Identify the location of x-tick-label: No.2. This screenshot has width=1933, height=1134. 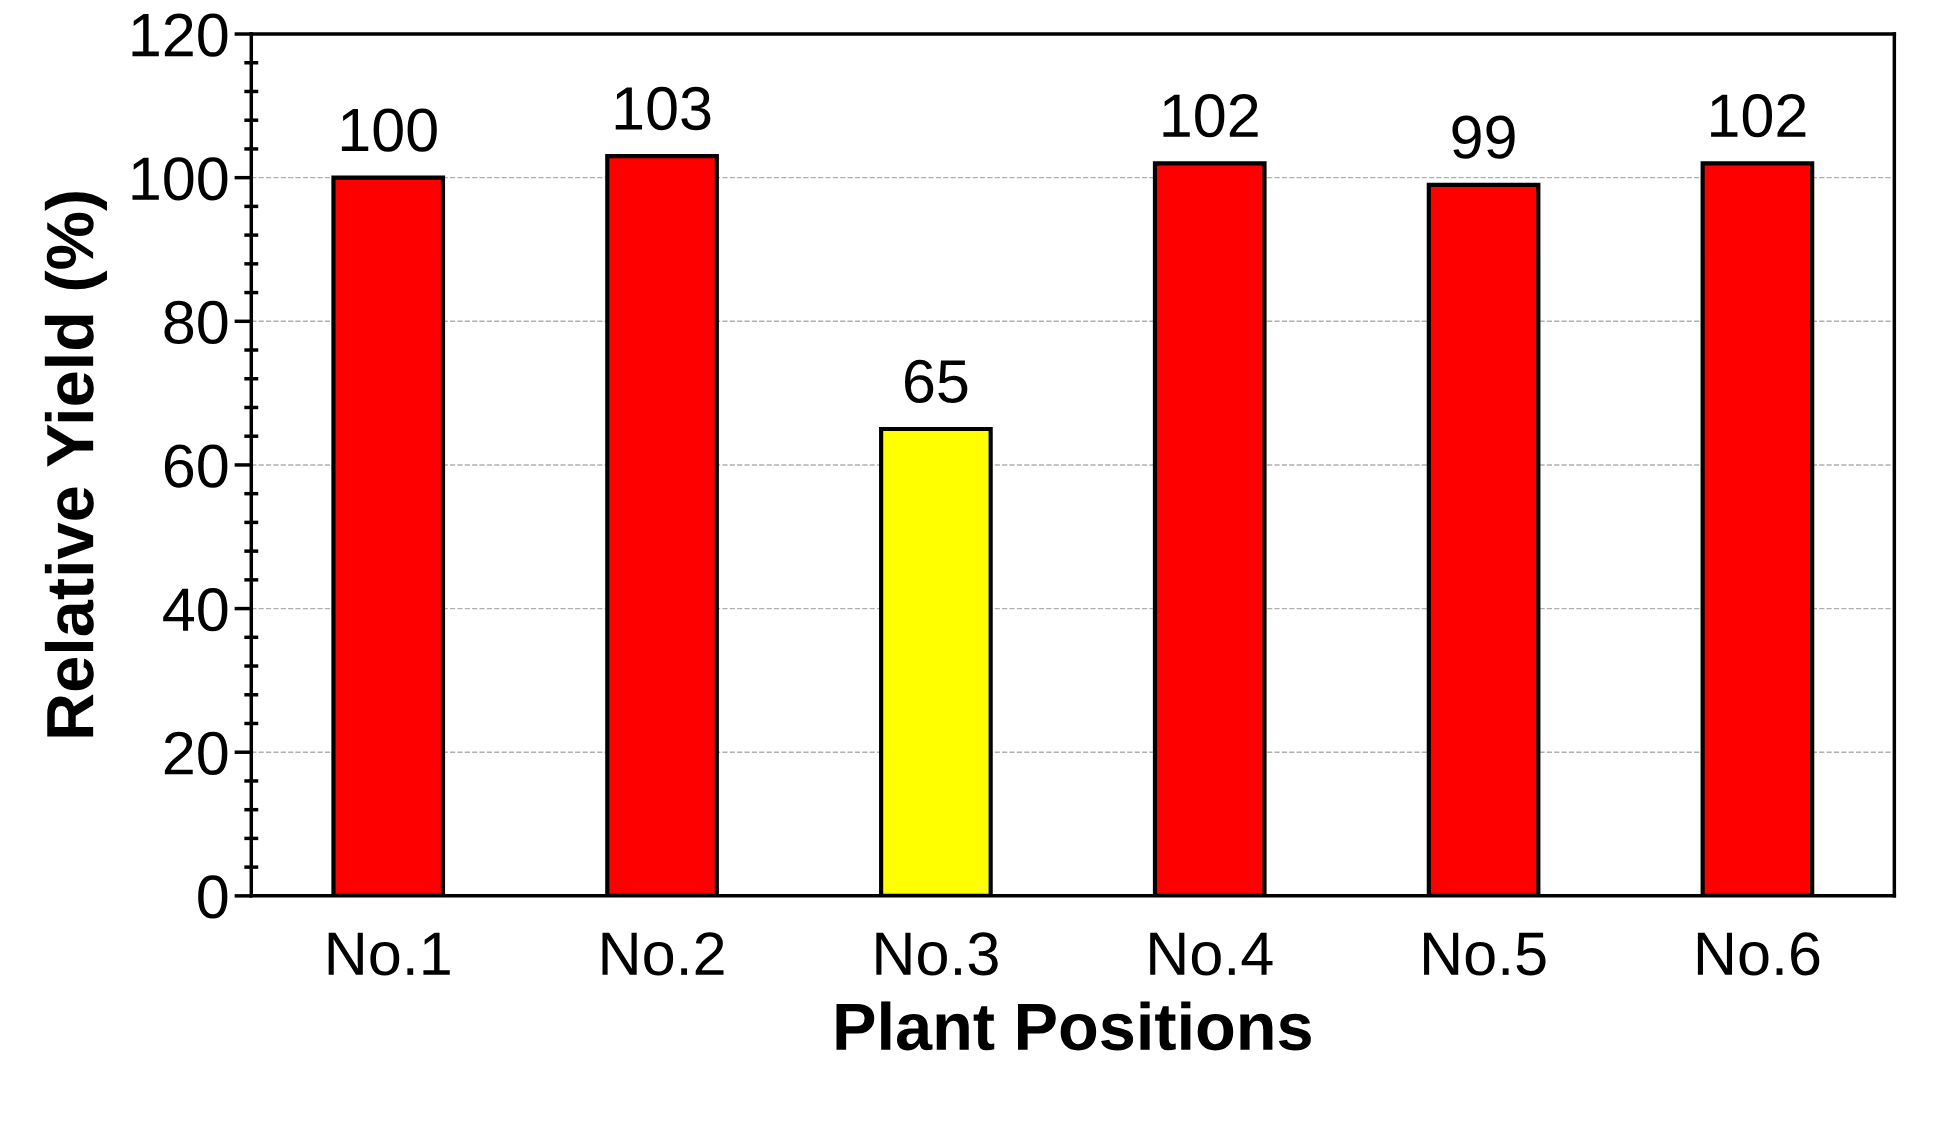
(663, 954).